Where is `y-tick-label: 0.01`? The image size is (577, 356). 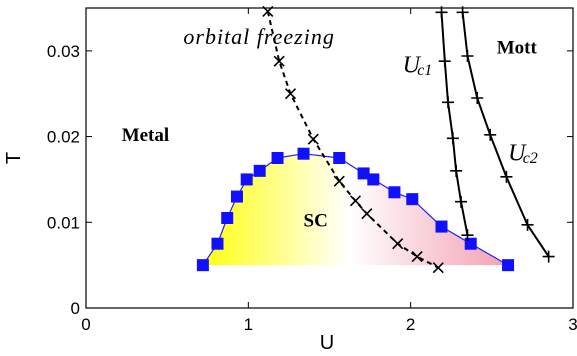
y-tick-label: 0.01 is located at coordinates (63, 222).